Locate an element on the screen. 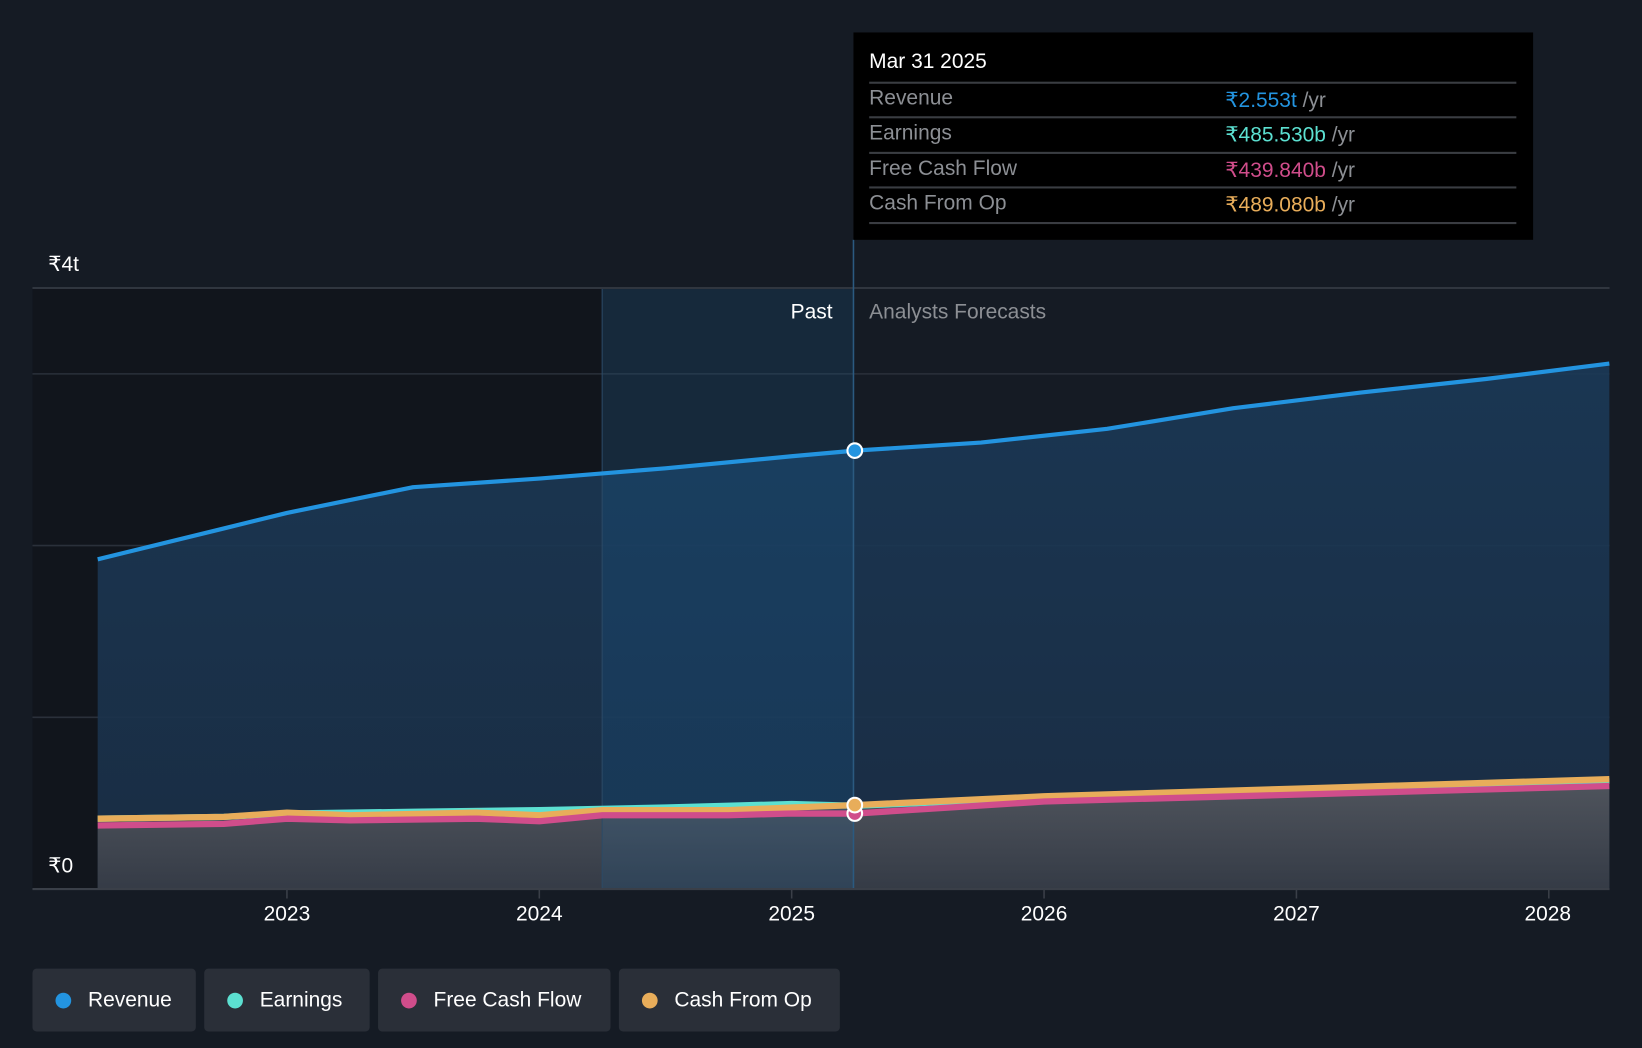 The height and width of the screenshot is (1048, 1642). legend-label: Cash From Op is located at coordinates (743, 1000).